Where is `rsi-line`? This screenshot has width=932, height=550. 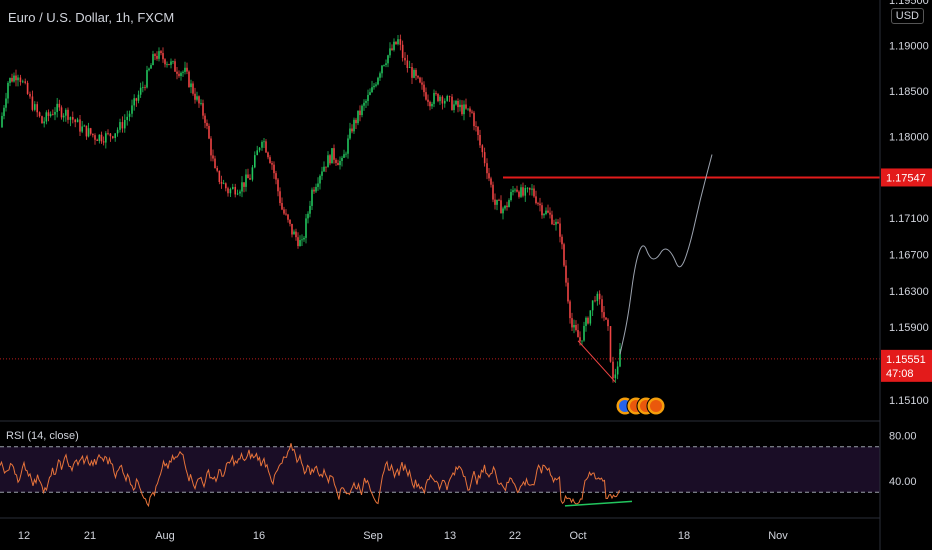 rsi-line is located at coordinates (310, 475).